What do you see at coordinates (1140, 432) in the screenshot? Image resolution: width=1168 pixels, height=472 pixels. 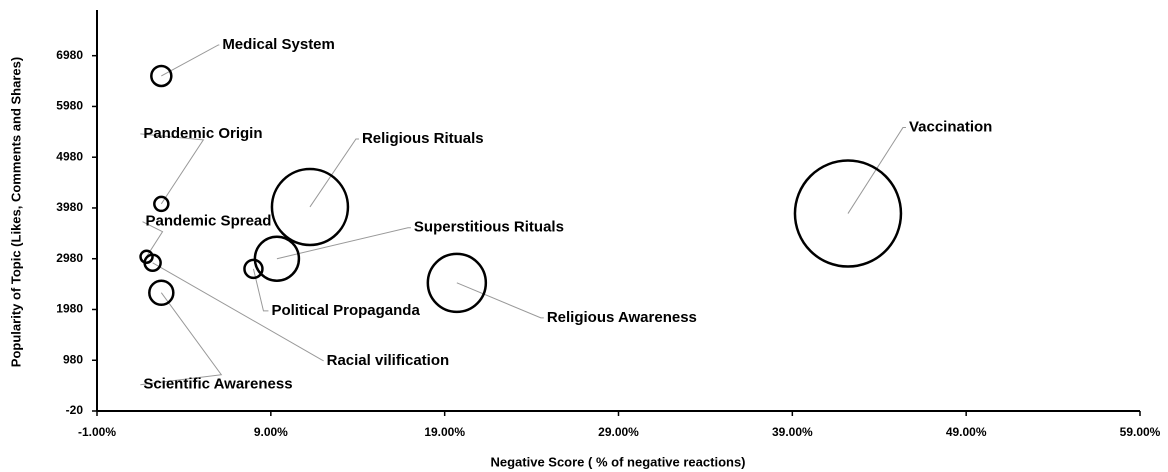 I see `x-tick-label: 59.00%` at bounding box center [1140, 432].